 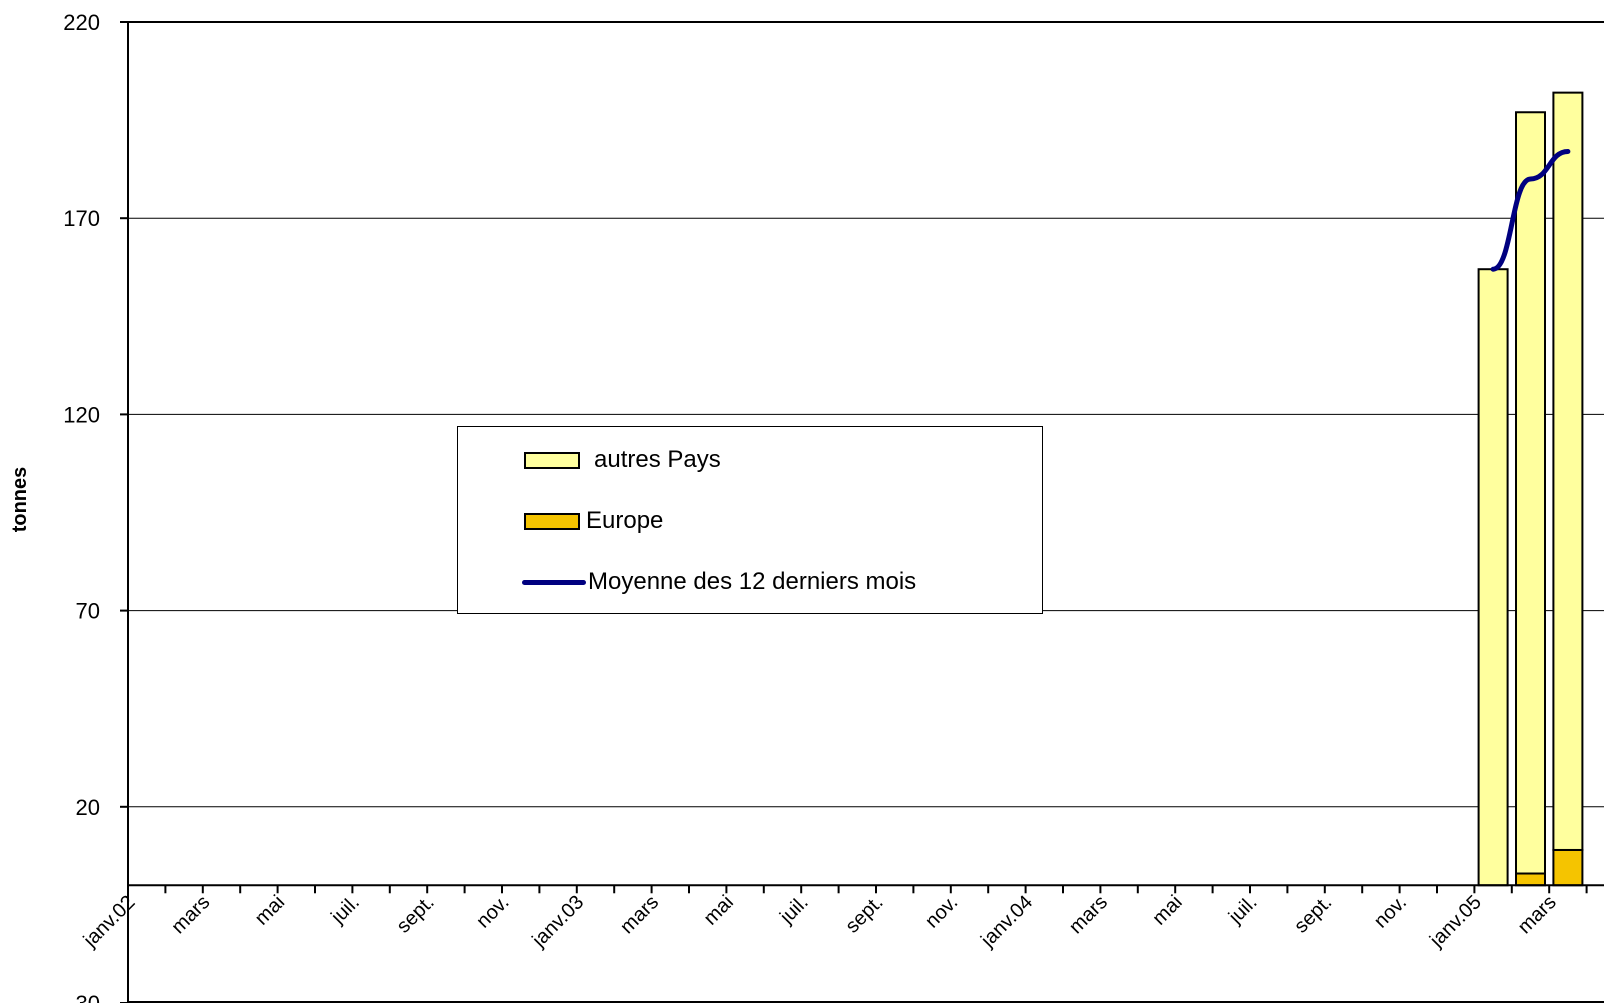 What do you see at coordinates (1455, 921) in the screenshot?
I see `x-tick-label: janv.05` at bounding box center [1455, 921].